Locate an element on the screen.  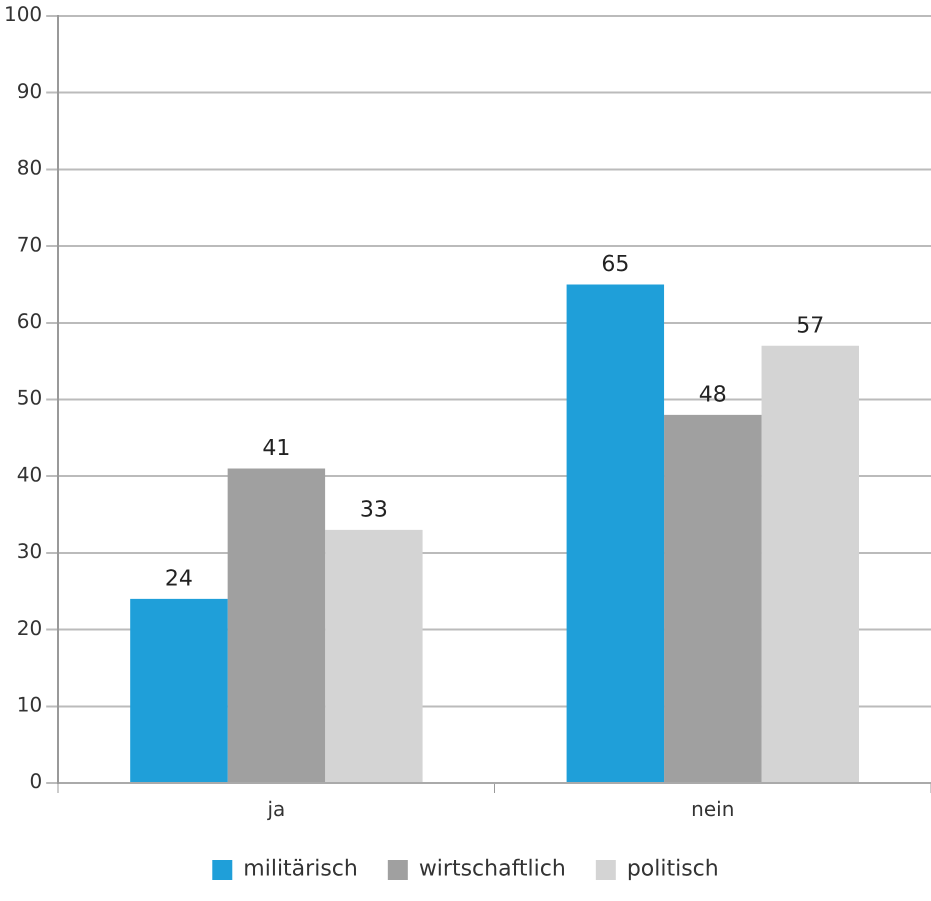
legend-label: militärisch is located at coordinates (300, 869).